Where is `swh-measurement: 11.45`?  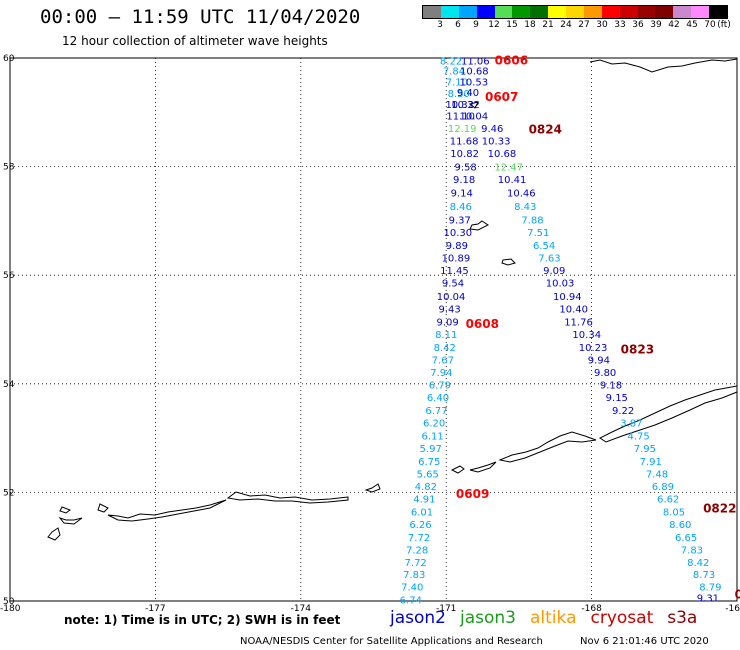
swh-measurement: 11.45 is located at coordinates (454, 271).